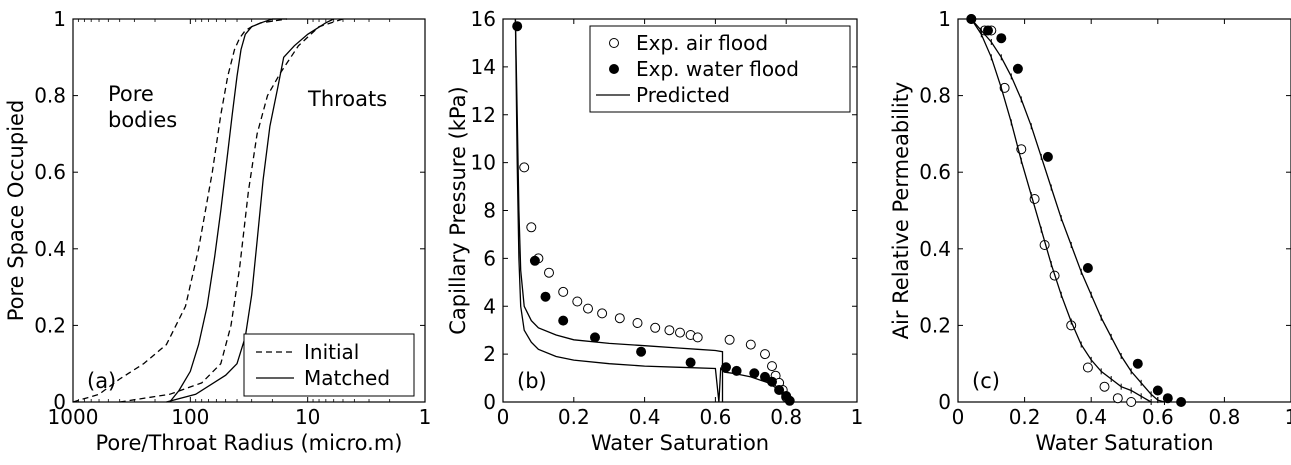  I want to click on y-tick-label: 8, so click(489, 211).